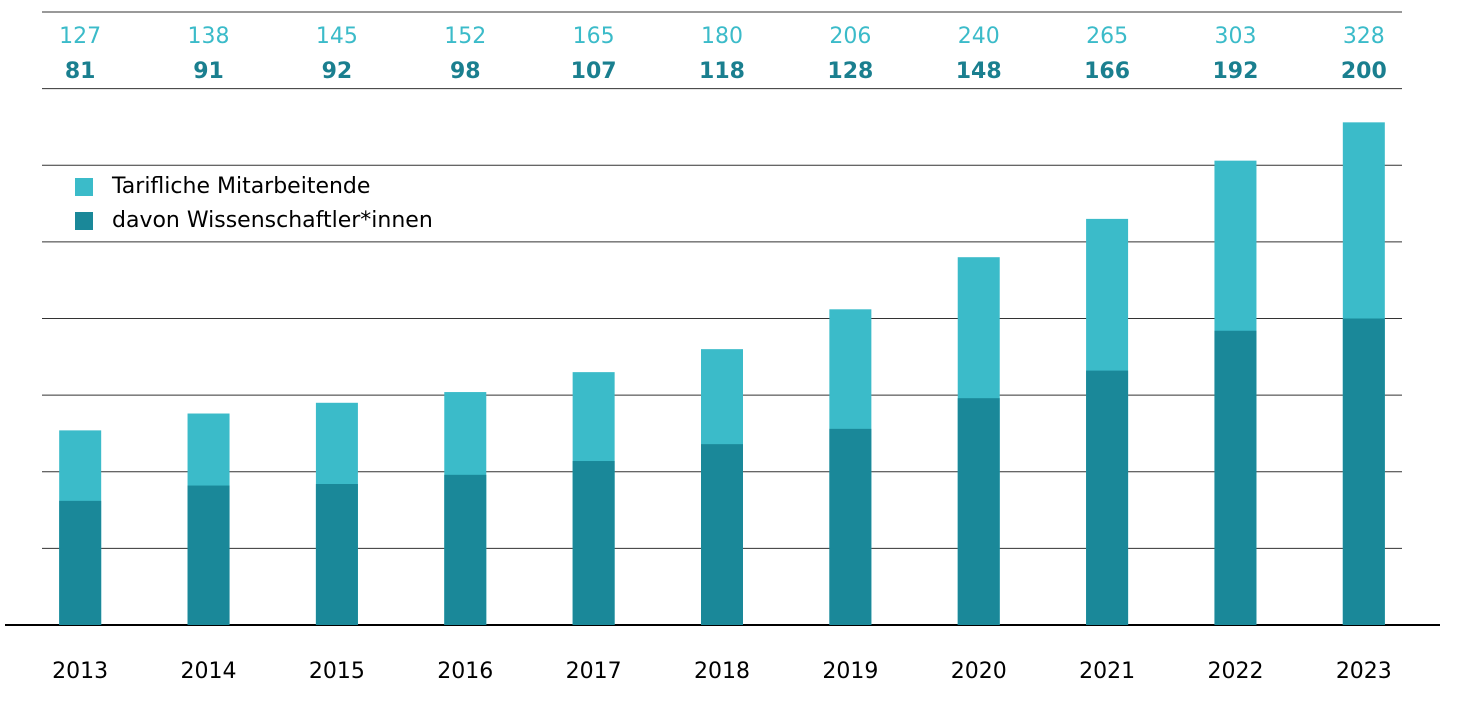  What do you see at coordinates (850, 71) in the screenshot?
I see `value-label: 128` at bounding box center [850, 71].